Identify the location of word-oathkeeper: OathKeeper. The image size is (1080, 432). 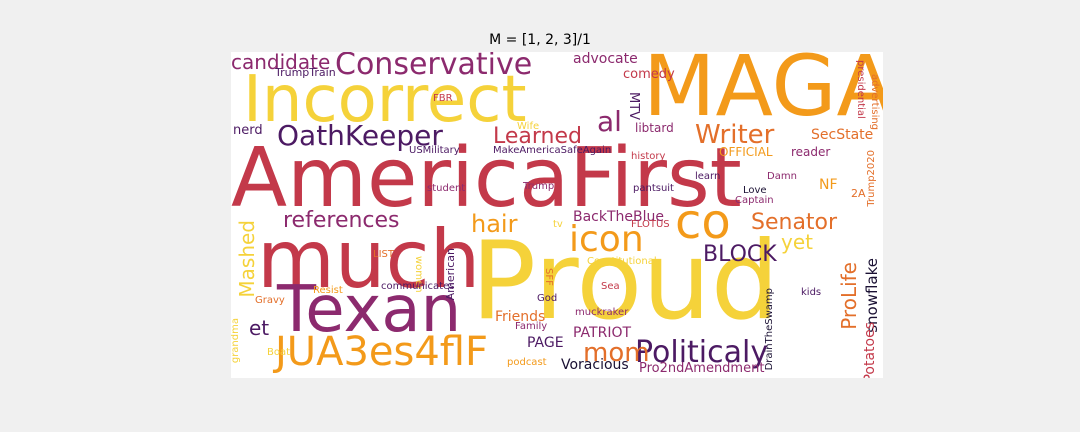
(360, 135).